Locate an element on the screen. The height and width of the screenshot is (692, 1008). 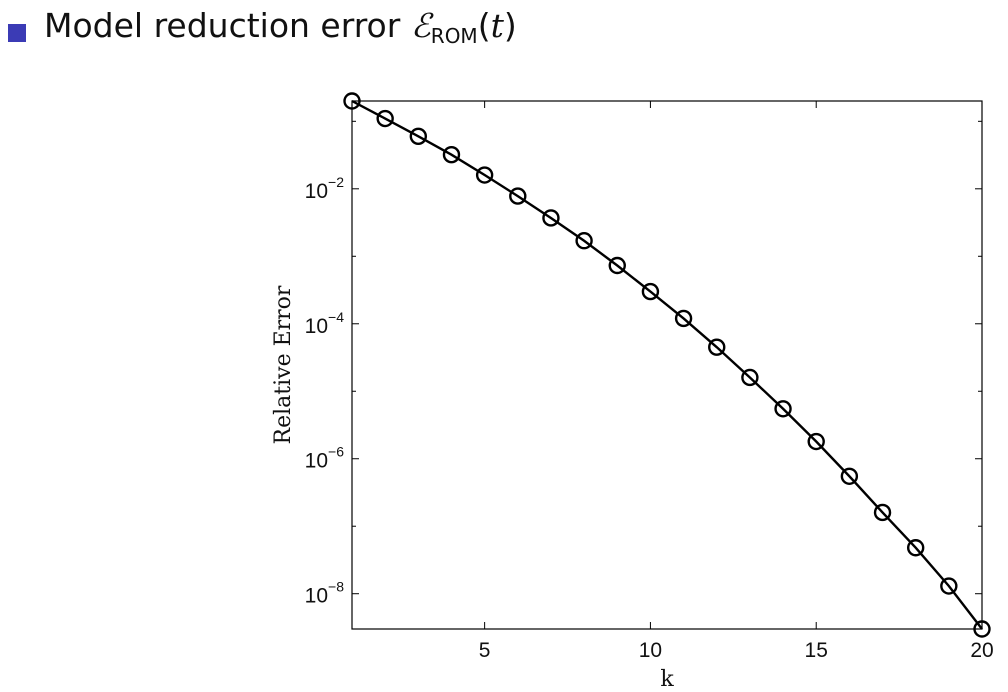
y-tick-label: 10⁻⁴ is located at coordinates (325, 323).